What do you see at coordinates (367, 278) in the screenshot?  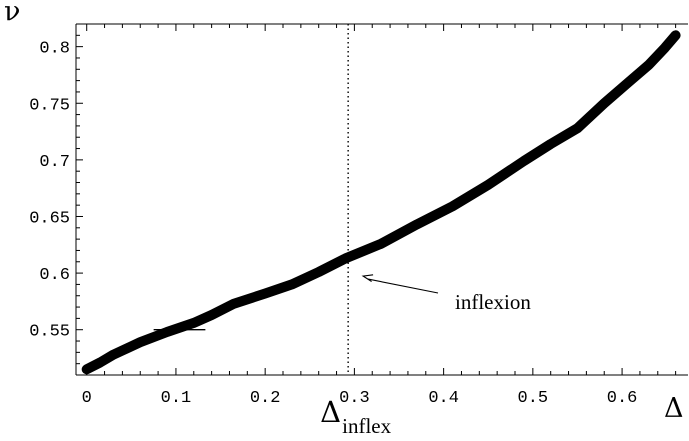 I see `annotation-arrowhead` at bounding box center [367, 278].